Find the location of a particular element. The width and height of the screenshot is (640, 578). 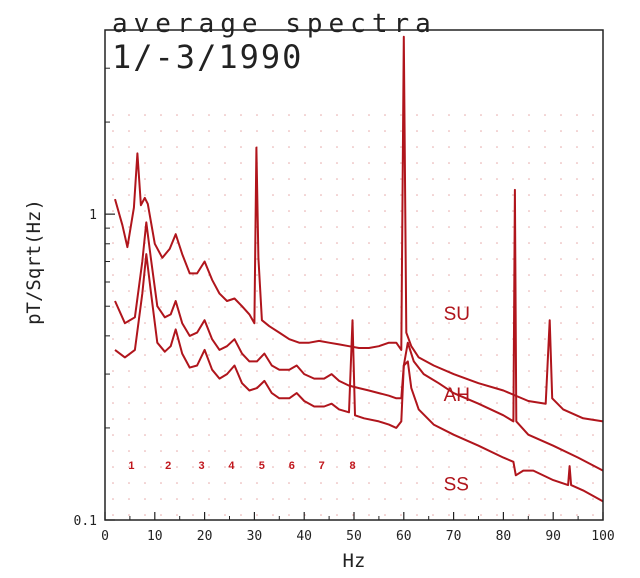

x-tick-label: 10 is located at coordinates (155, 536).